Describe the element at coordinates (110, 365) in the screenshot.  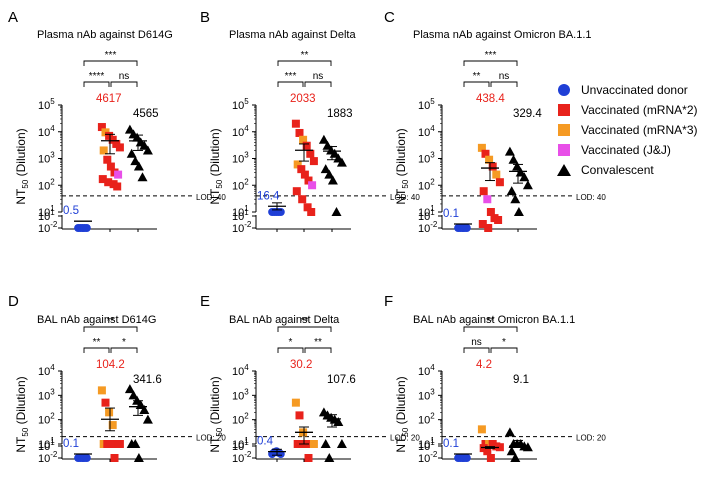
I see `mean-label: 104.2` at that location.